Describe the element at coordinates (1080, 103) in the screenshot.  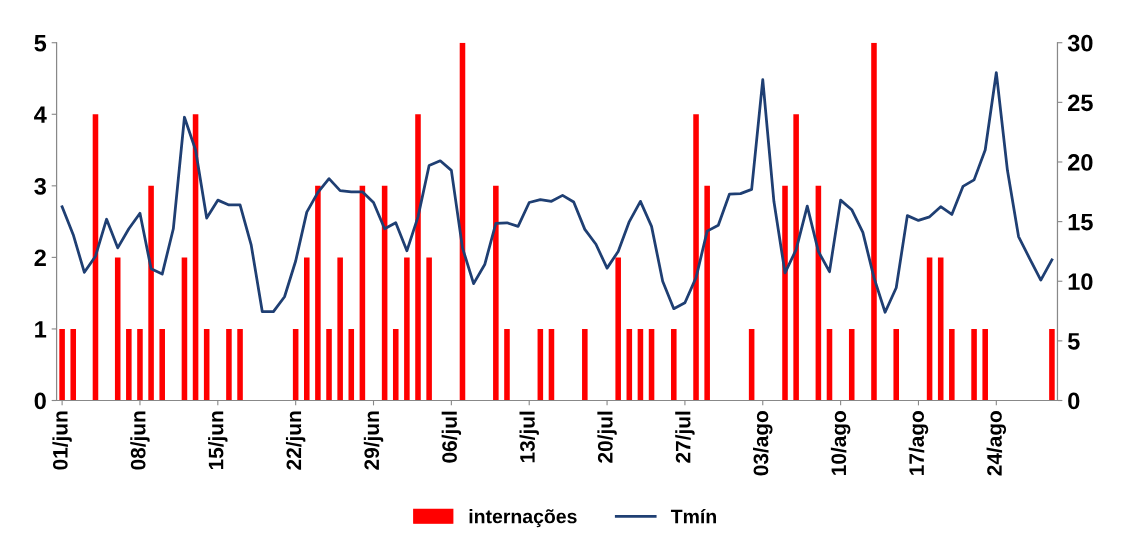
I see `y2-tick-label: 25` at that location.